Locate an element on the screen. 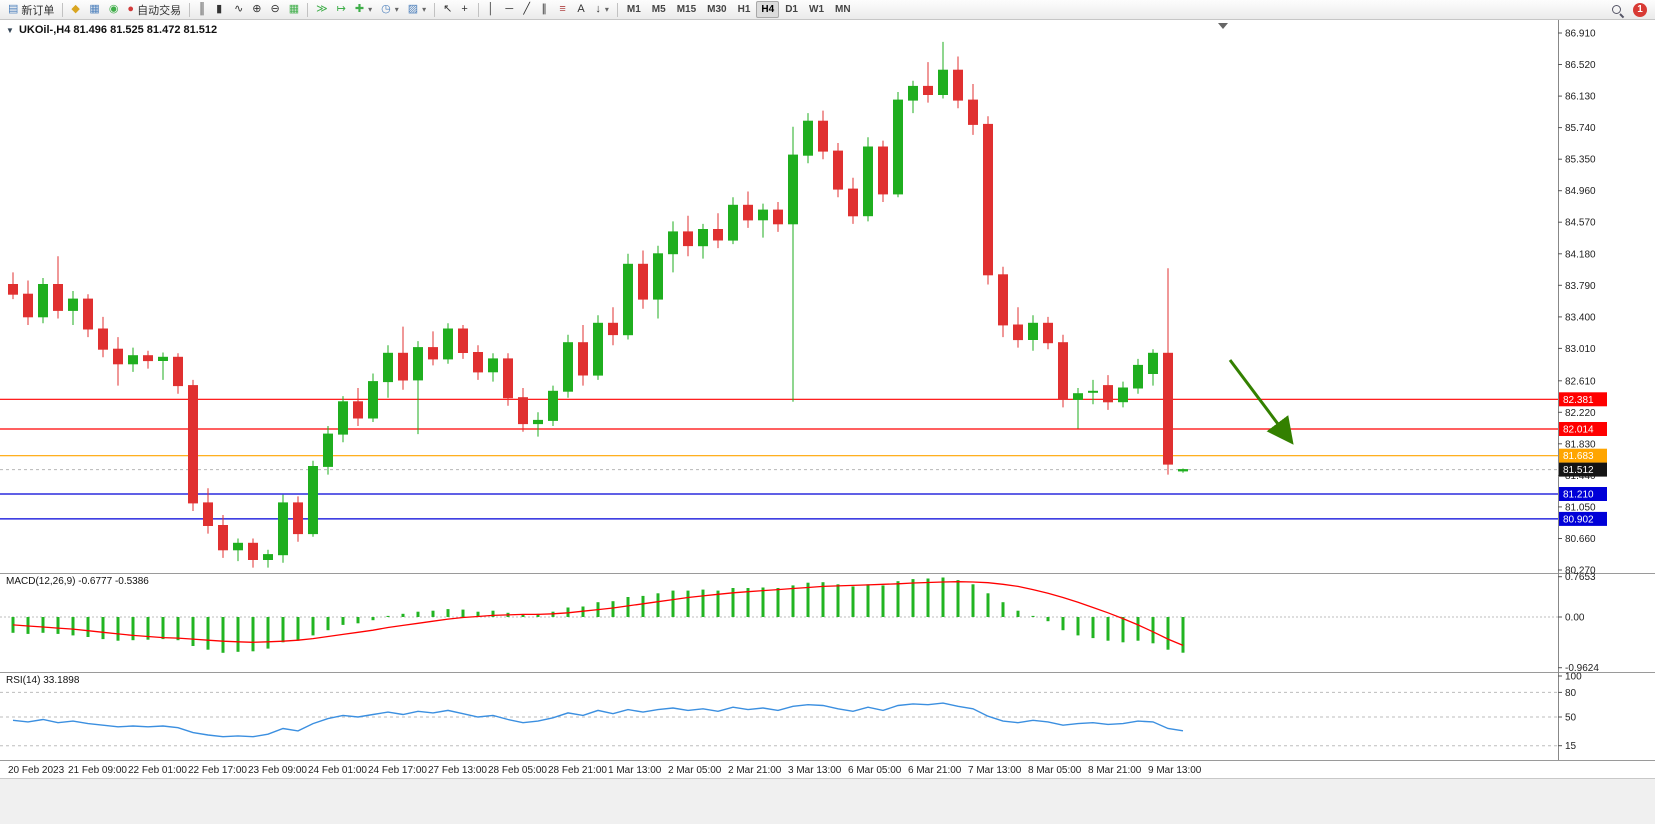 The width and height of the screenshot is (1655, 824). time-label: 28 Feb 05:00 is located at coordinates (517, 770).